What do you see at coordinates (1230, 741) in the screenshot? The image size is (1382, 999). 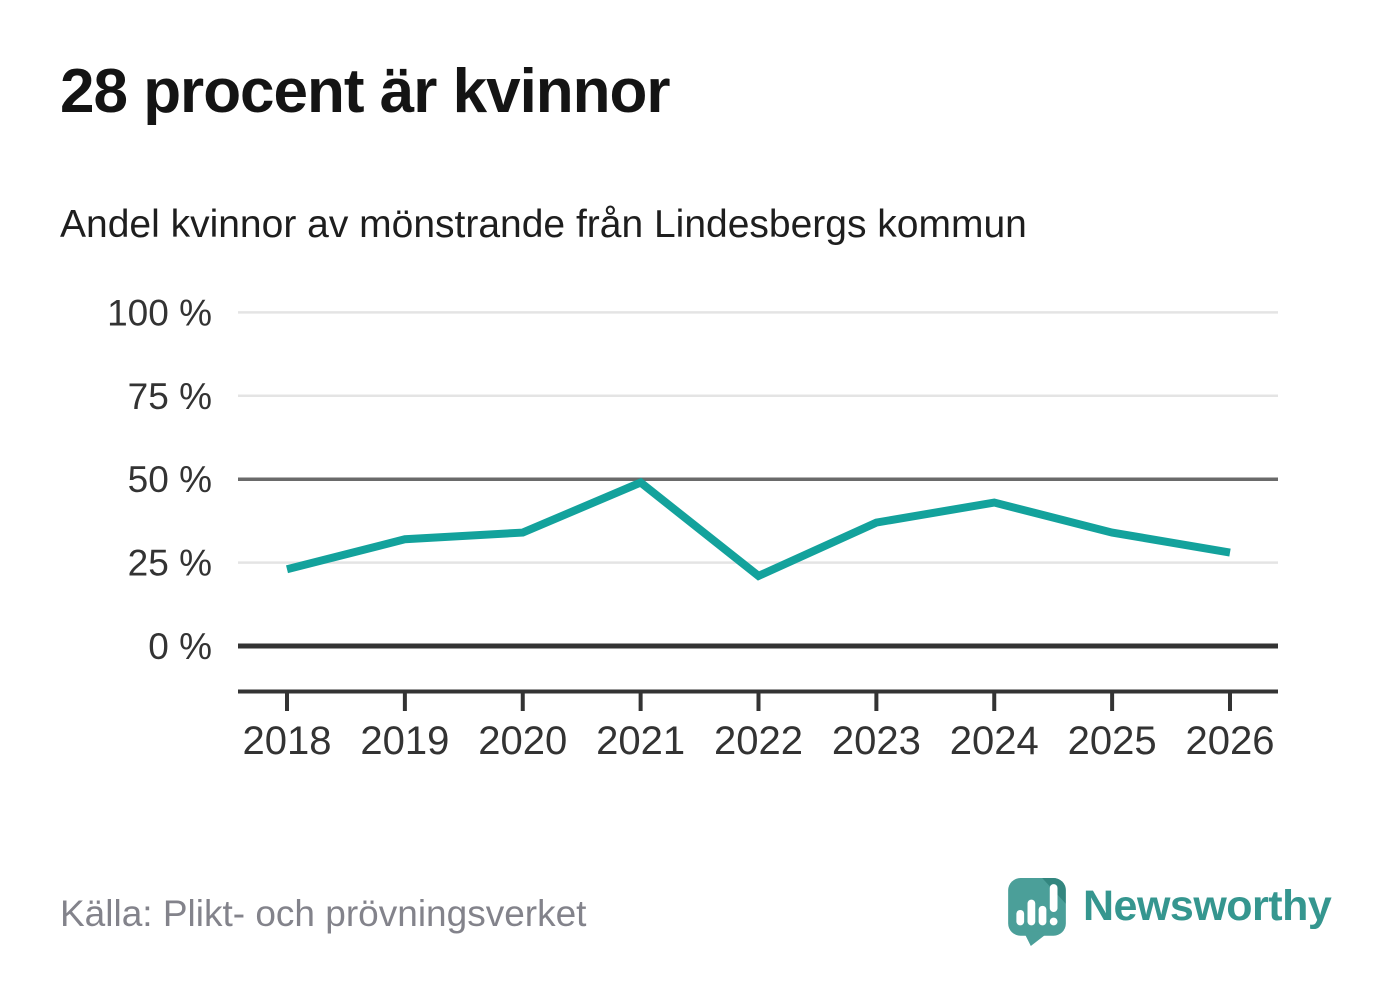 I see `x-axis-label-2026: 2026` at bounding box center [1230, 741].